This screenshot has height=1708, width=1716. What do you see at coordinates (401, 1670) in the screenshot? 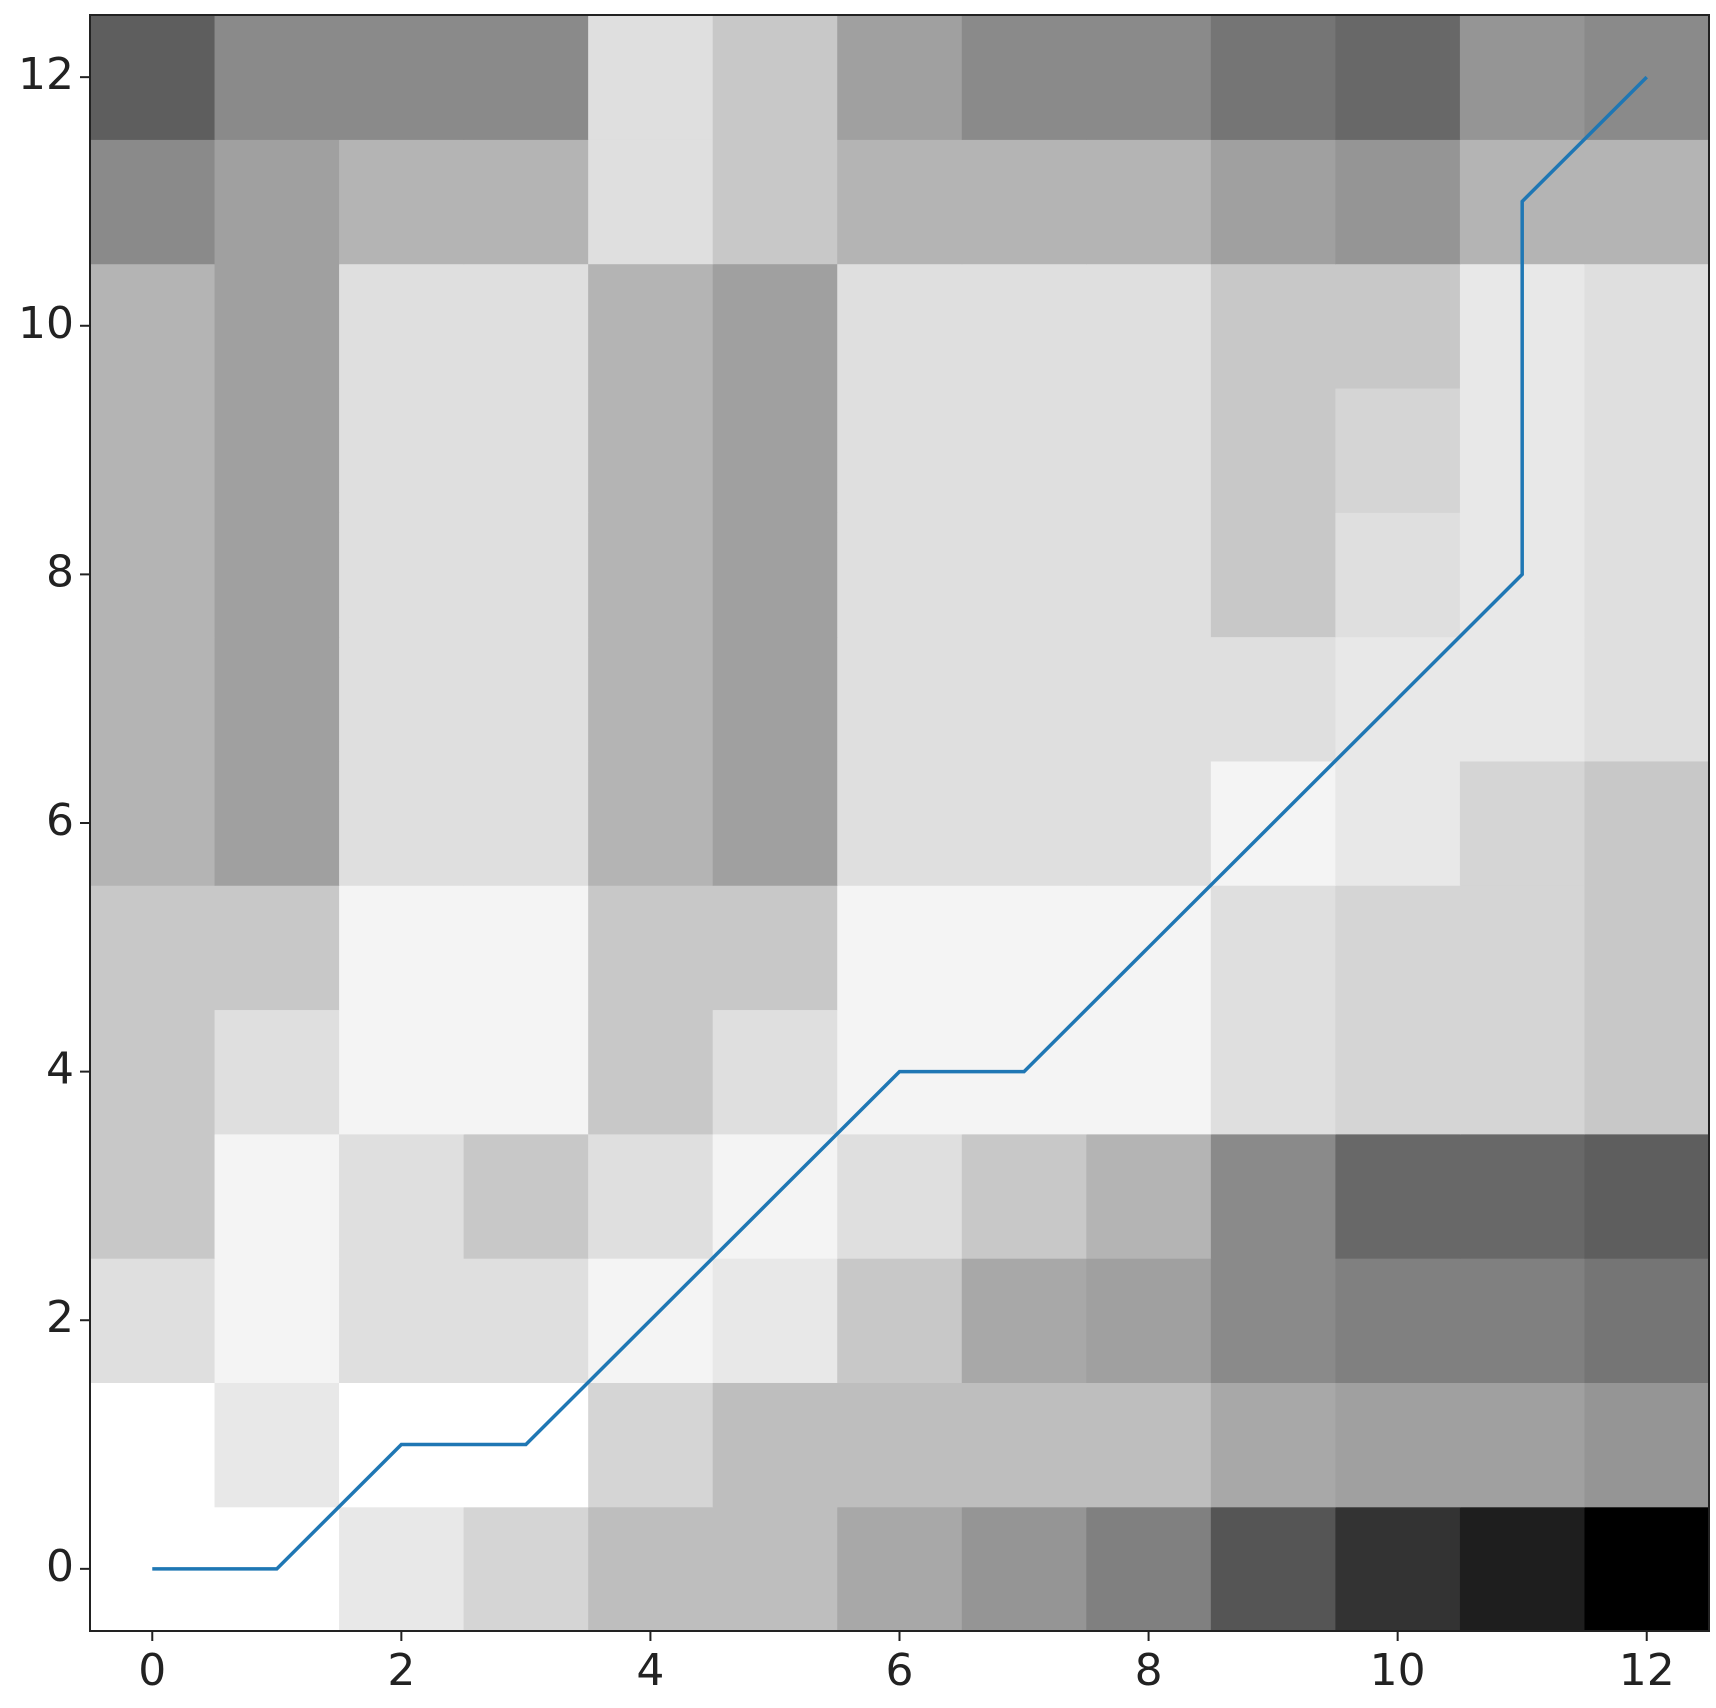
I see `x-tick-label: 2` at bounding box center [401, 1670].